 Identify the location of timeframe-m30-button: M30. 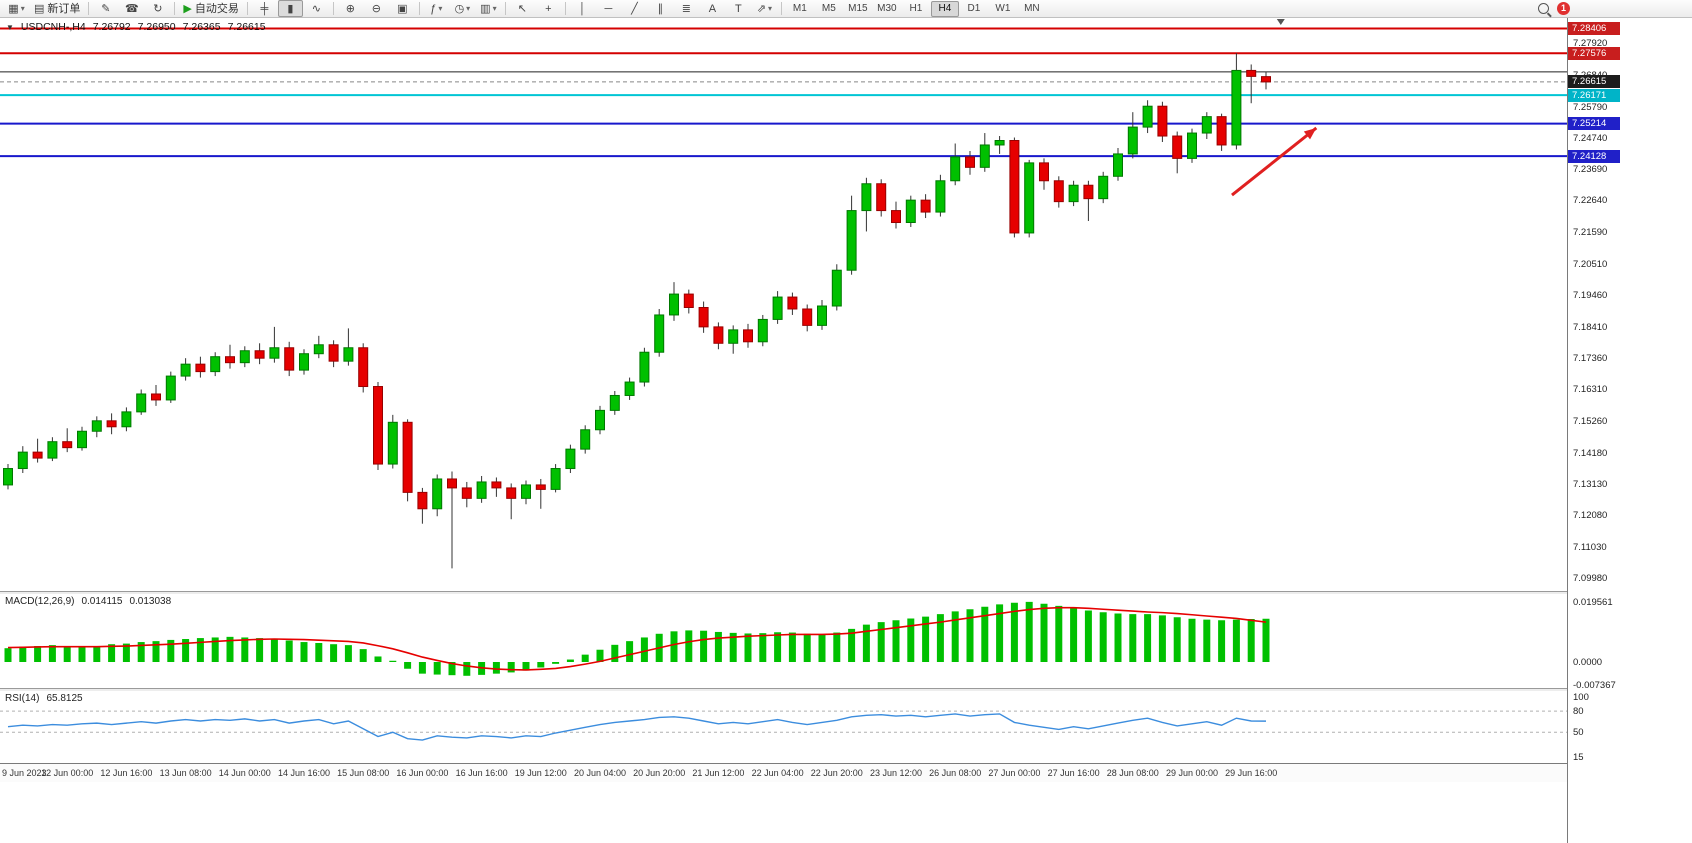
(887, 8).